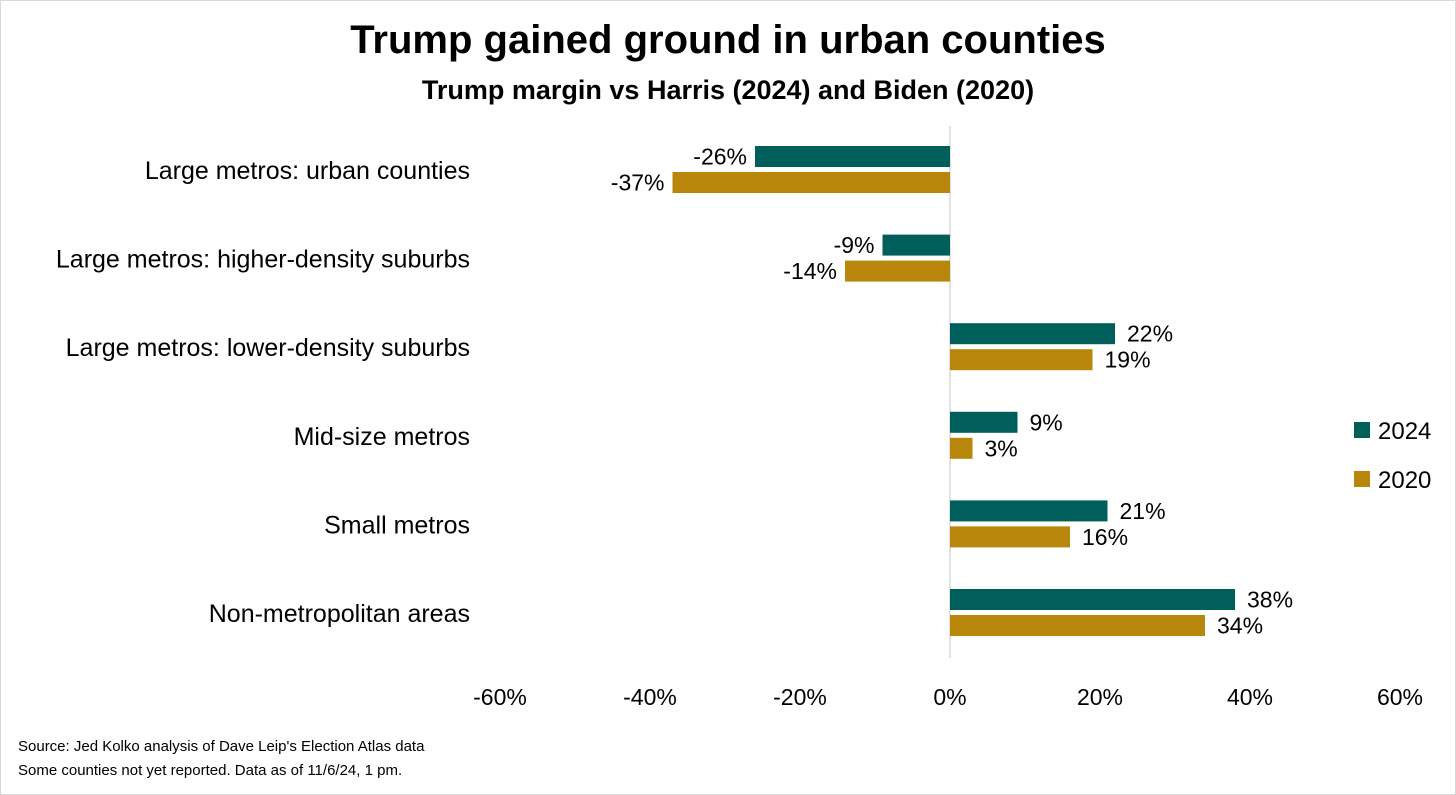 This screenshot has height=795, width=1456. Describe the element at coordinates (339, 614) in the screenshot. I see `category-label: Non-metropolitan areas` at that location.